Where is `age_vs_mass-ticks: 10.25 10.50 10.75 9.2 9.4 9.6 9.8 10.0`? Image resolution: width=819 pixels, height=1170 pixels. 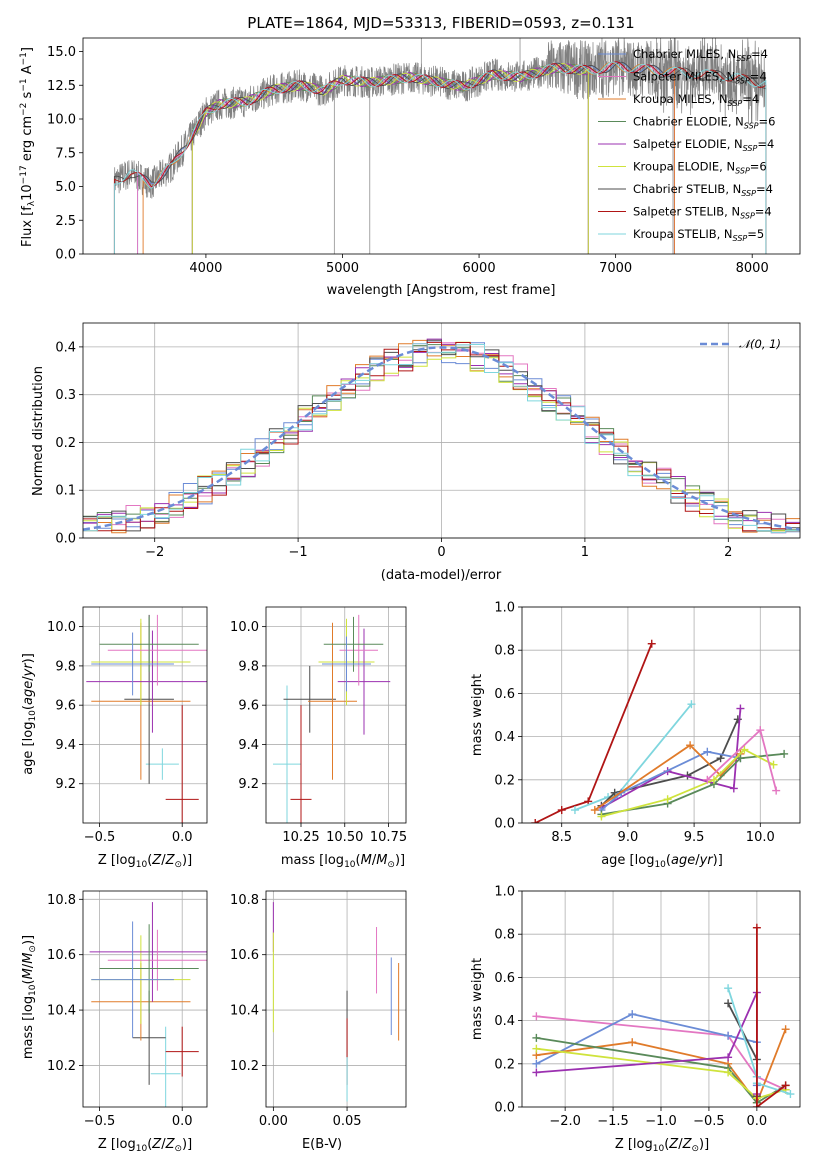 age_vs_mass-ticks: 10.25 10.50 10.75 9.2 9.4 9.6 9.8 10.0 is located at coordinates (318, 732).